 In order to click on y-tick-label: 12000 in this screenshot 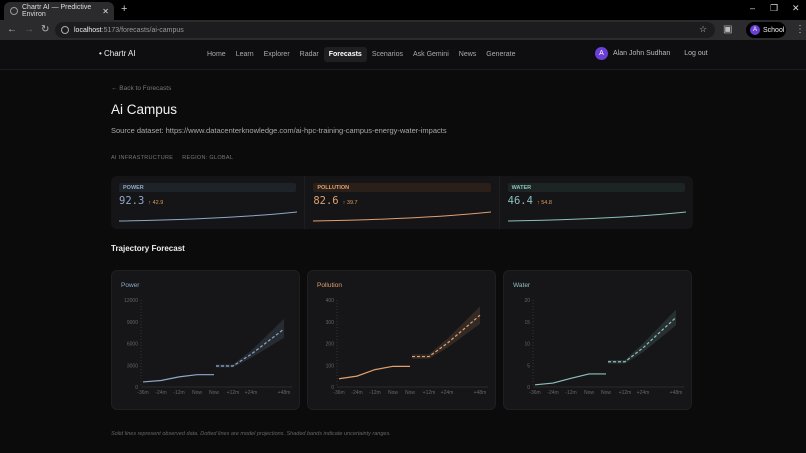, I will do `click(131, 301)`.